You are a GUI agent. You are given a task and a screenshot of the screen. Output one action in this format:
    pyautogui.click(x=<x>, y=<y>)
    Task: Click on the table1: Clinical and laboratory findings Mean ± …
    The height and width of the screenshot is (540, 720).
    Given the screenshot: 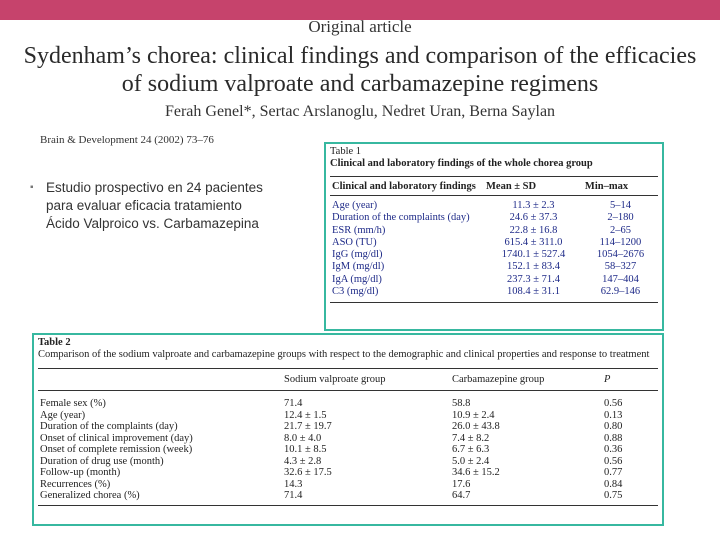 What is the action you would take?
    pyautogui.click(x=494, y=240)
    